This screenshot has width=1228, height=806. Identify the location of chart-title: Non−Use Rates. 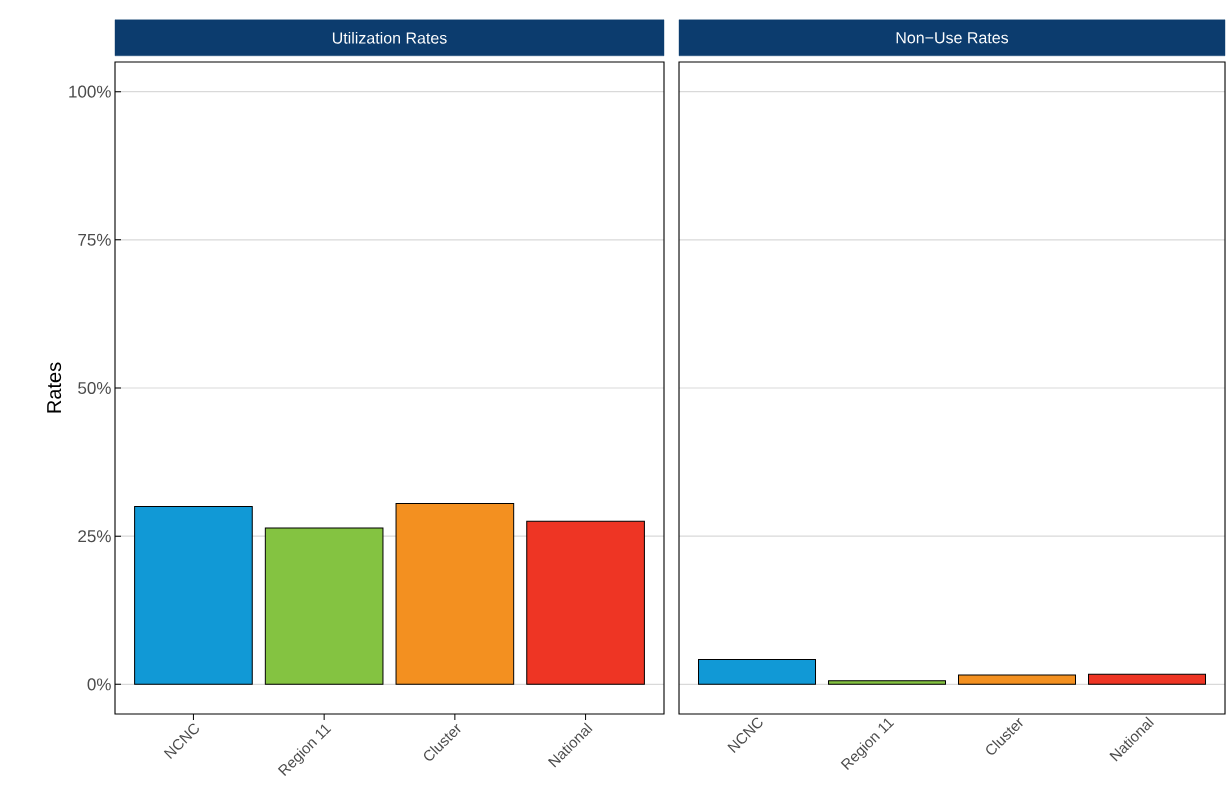
(952, 38).